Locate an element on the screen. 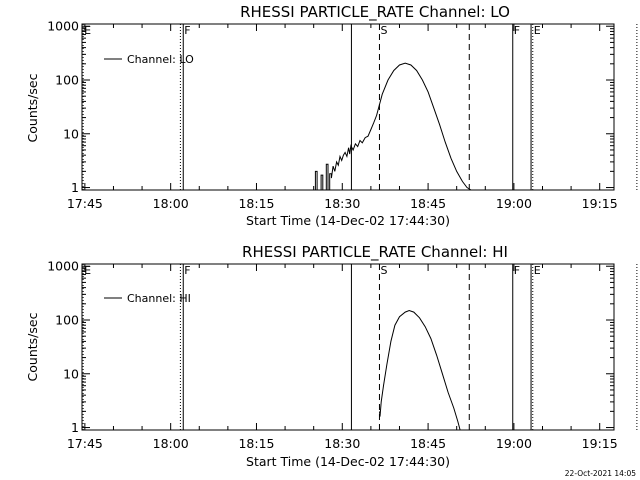 The image size is (640, 480). legend-label: Channel: HI is located at coordinates (159, 298).